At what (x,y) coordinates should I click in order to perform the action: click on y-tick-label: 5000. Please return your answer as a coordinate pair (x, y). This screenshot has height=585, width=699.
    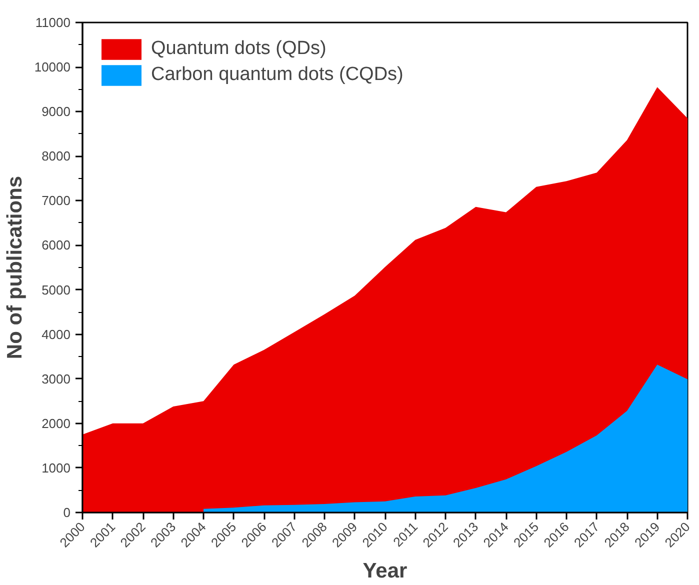
    Looking at the image, I should click on (56, 290).